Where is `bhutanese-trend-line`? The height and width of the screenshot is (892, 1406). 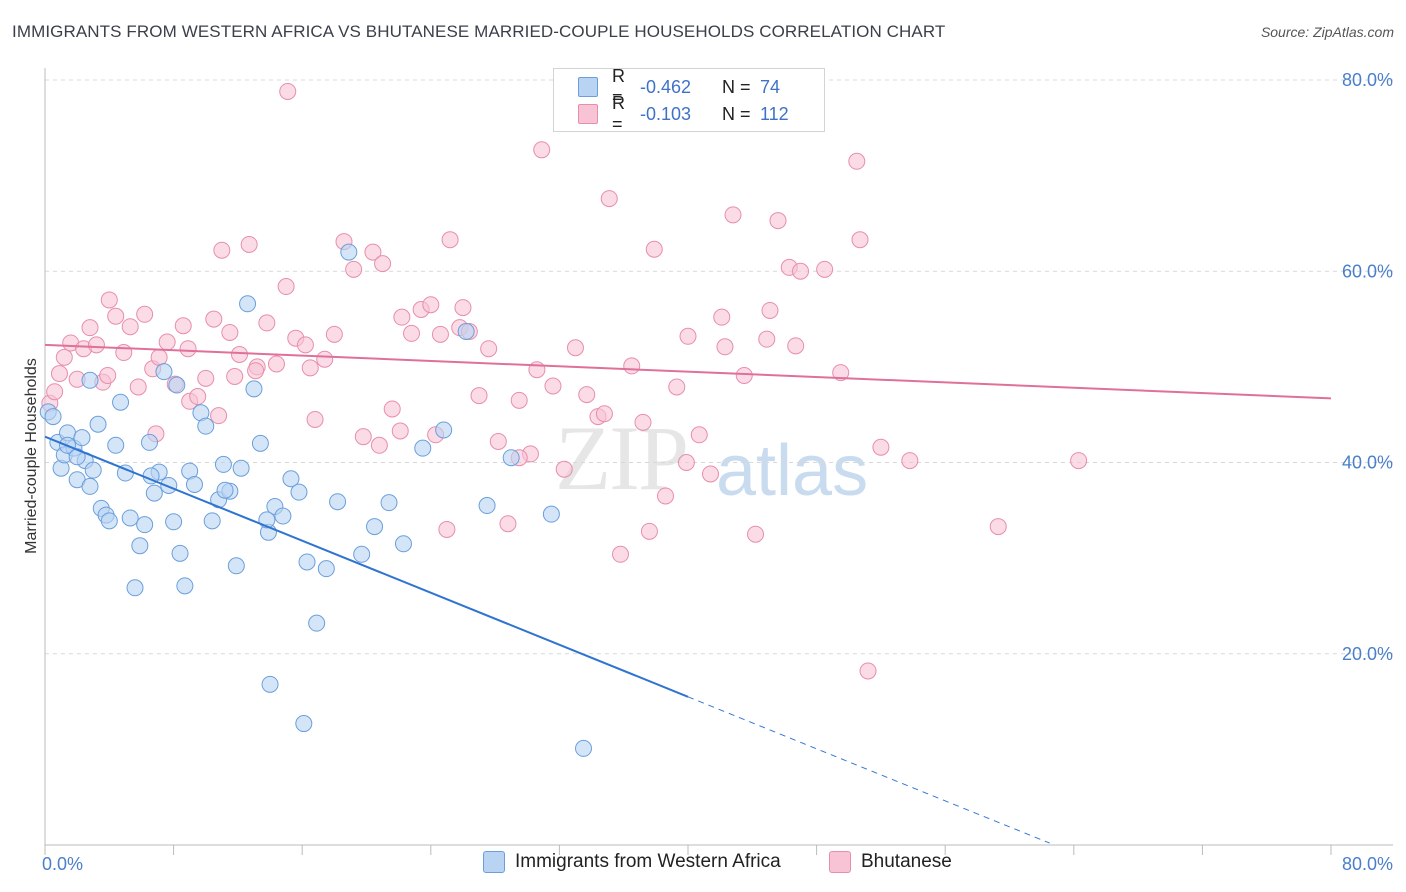 bhutanese-trend-line is located at coordinates (688, 371).